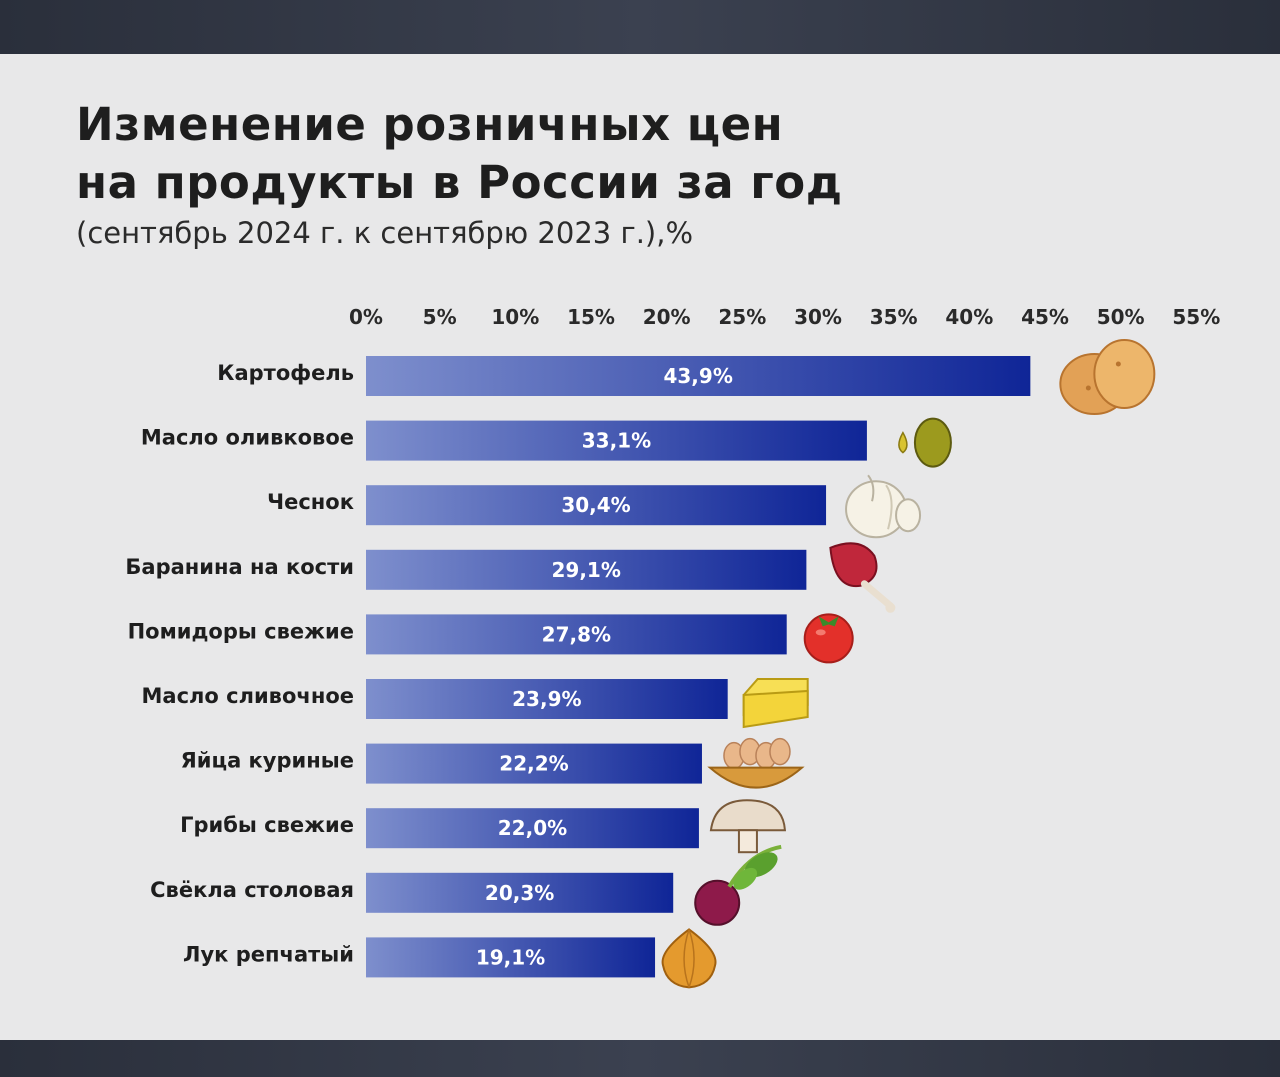  I want to click on x-tick-label: 50%, so click(1121, 317).